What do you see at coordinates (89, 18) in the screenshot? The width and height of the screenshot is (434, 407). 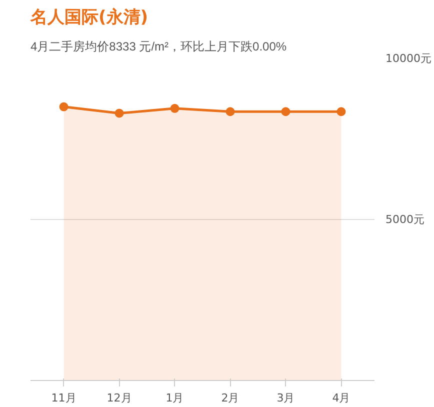 I see `chart-title: 名人国际(永清)` at bounding box center [89, 18].